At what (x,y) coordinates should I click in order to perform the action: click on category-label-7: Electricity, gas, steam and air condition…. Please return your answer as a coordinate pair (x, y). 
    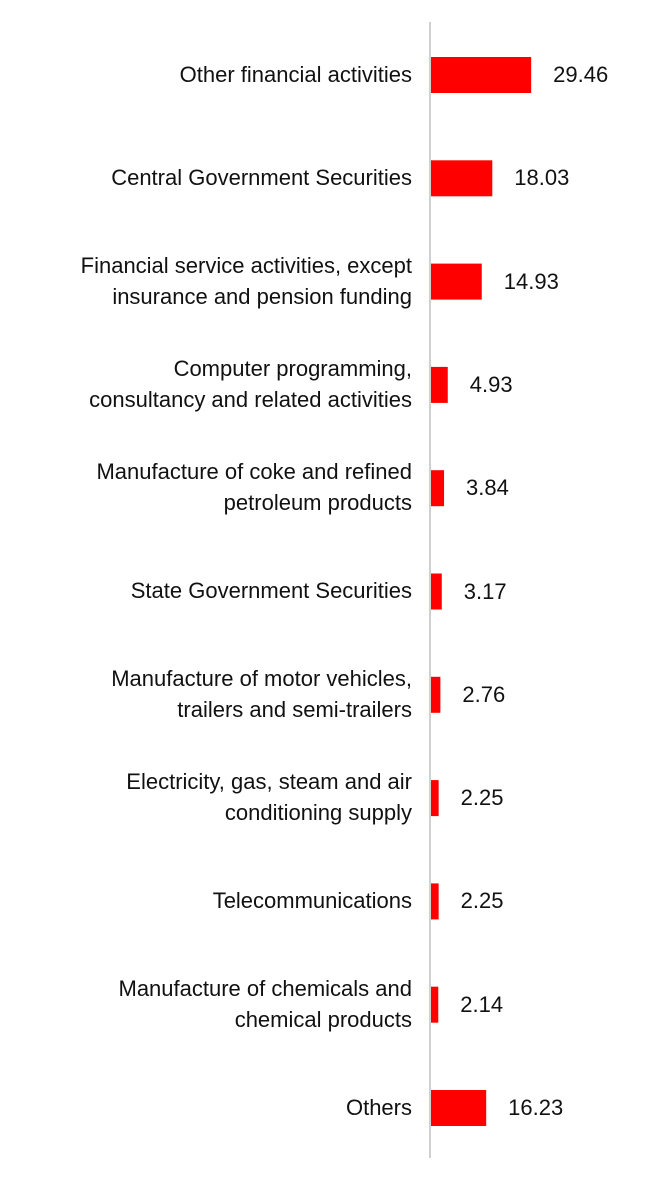
    Looking at the image, I should click on (222, 797).